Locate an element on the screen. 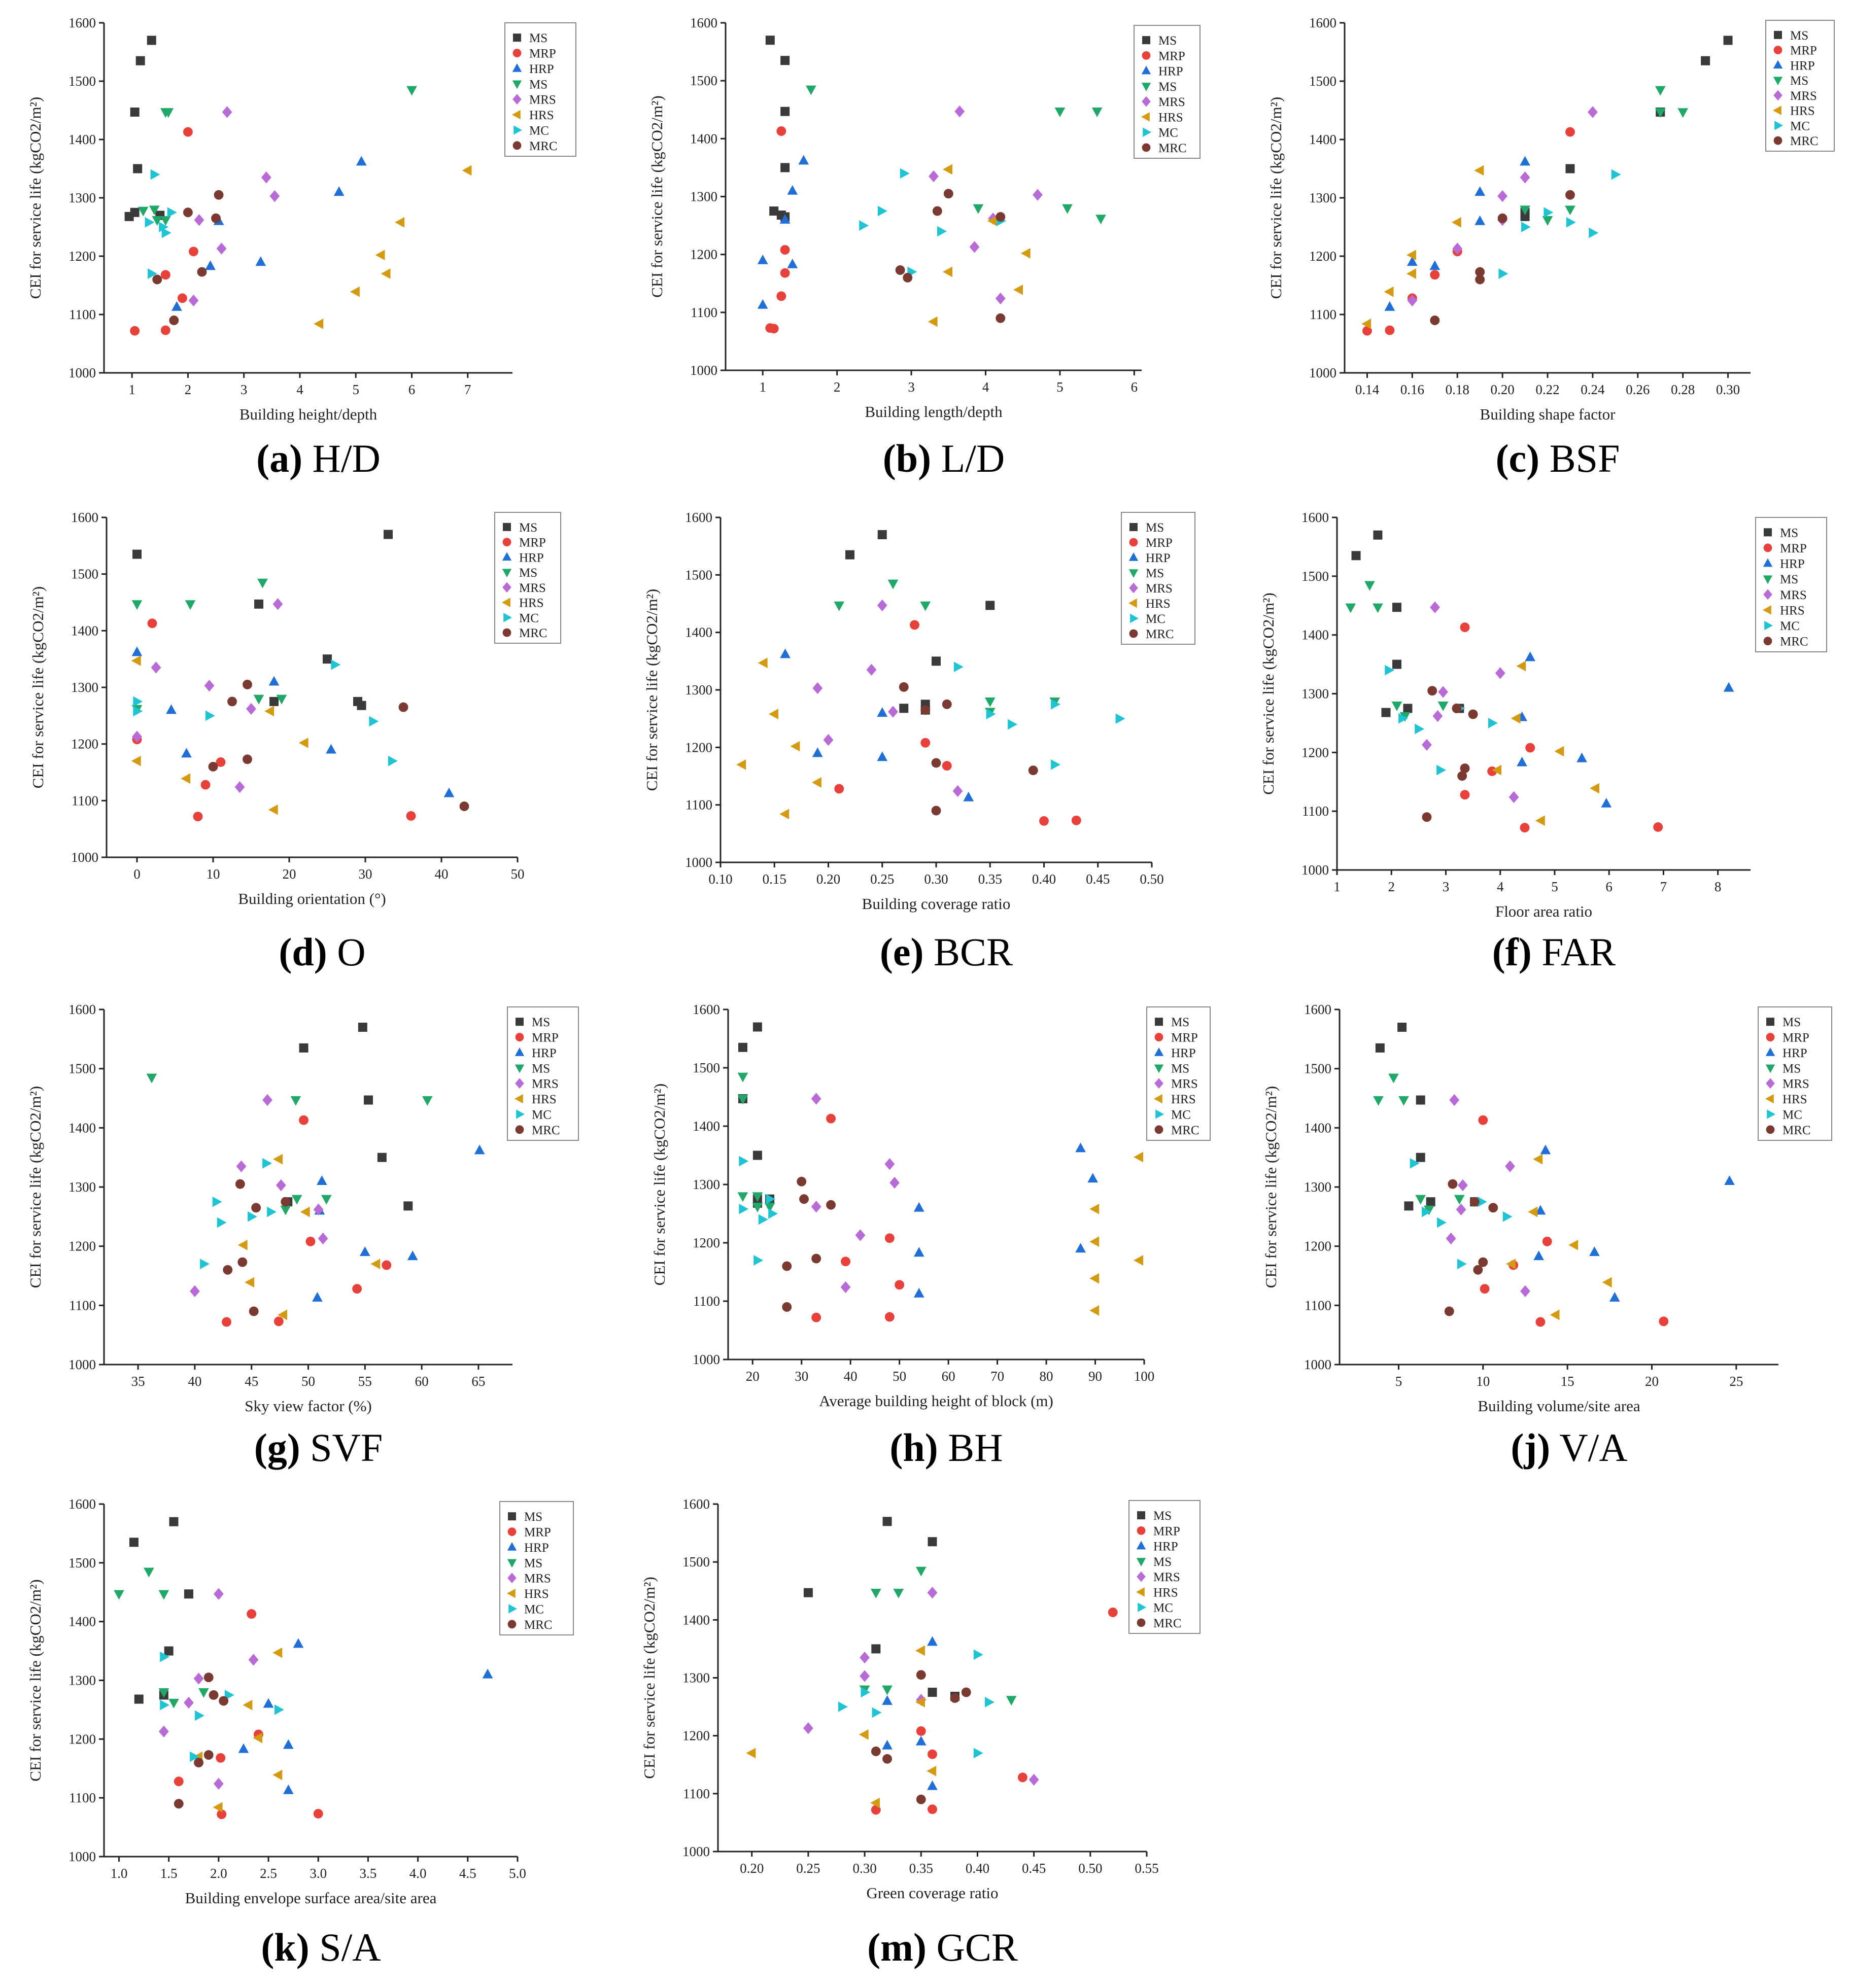 This screenshot has height=1988, width=1851. y-tick-label: 1200 is located at coordinates (1317, 1246).